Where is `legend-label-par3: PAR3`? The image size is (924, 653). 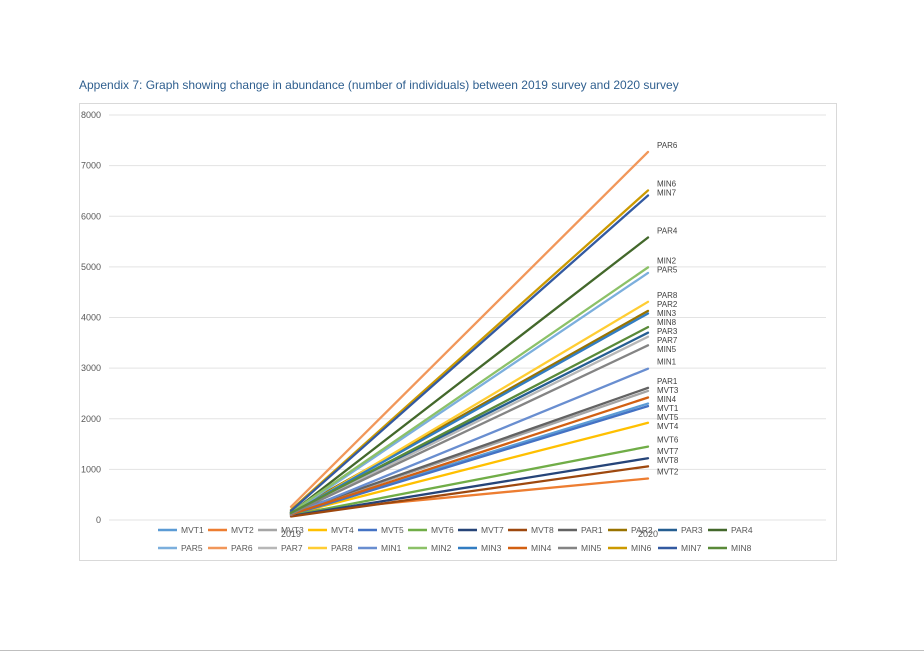 legend-label-par3: PAR3 is located at coordinates (692, 530).